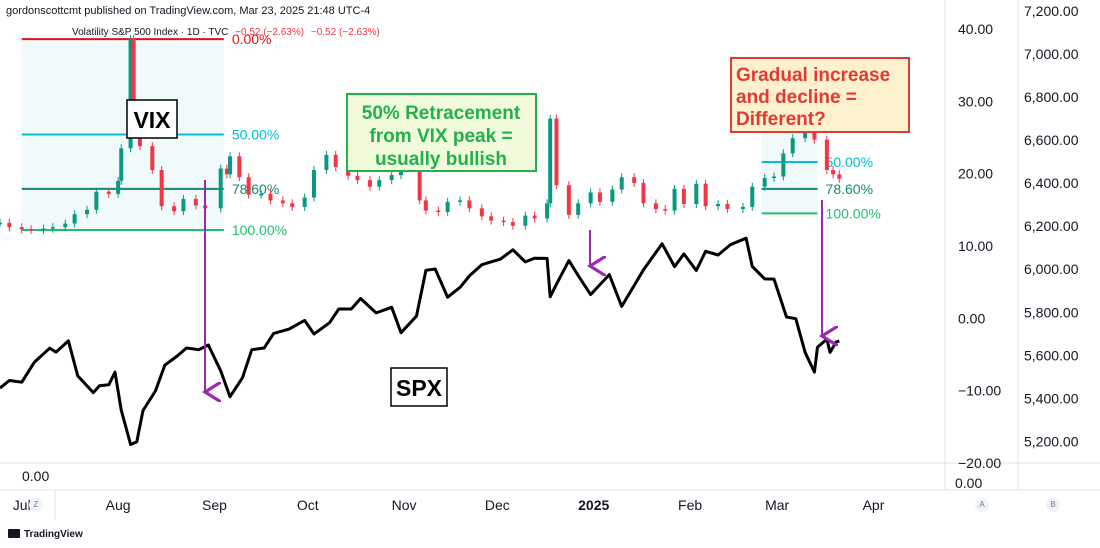 The width and height of the screenshot is (1100, 548). Describe the element at coordinates (441, 159) in the screenshot. I see `note-bullish-line-3: usually bullish` at that location.